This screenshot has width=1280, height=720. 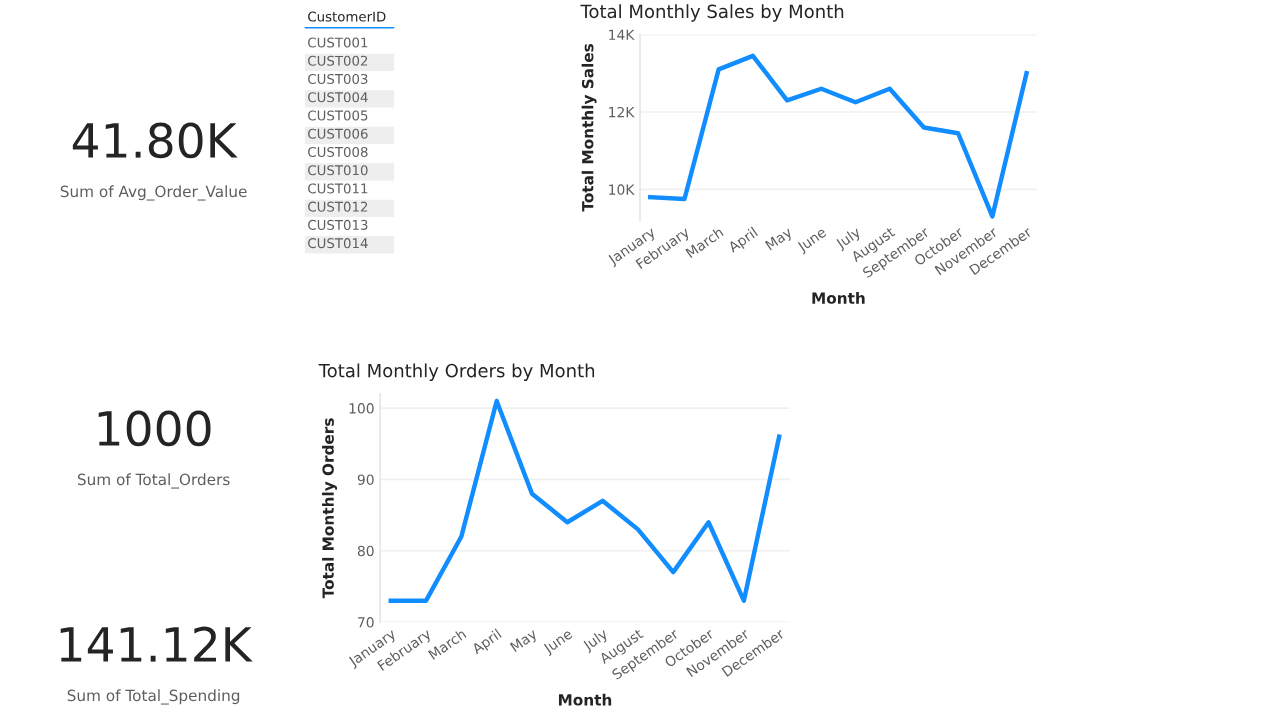 I want to click on chart-title: Total Monthly Orders by Month, so click(x=456, y=372).